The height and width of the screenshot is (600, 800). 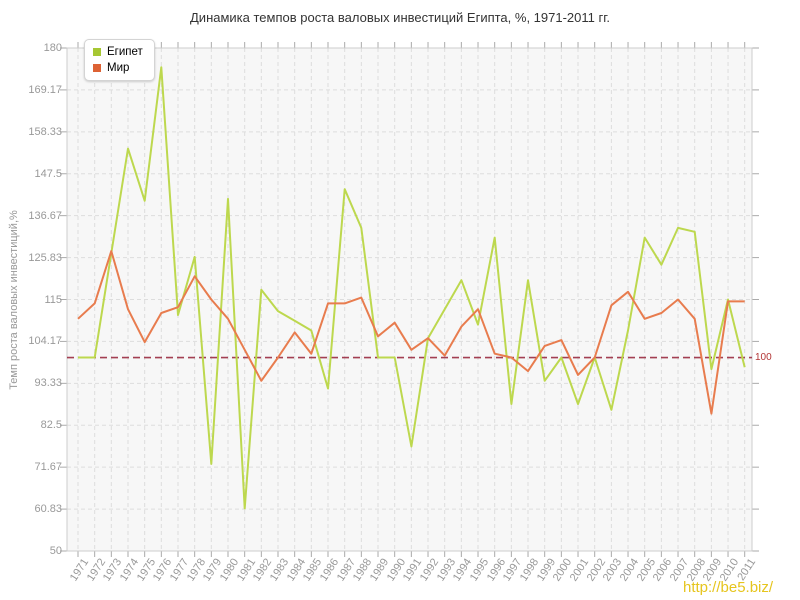 What do you see at coordinates (45, 131) in the screenshot?
I see `y-tick-label: 158.33` at bounding box center [45, 131].